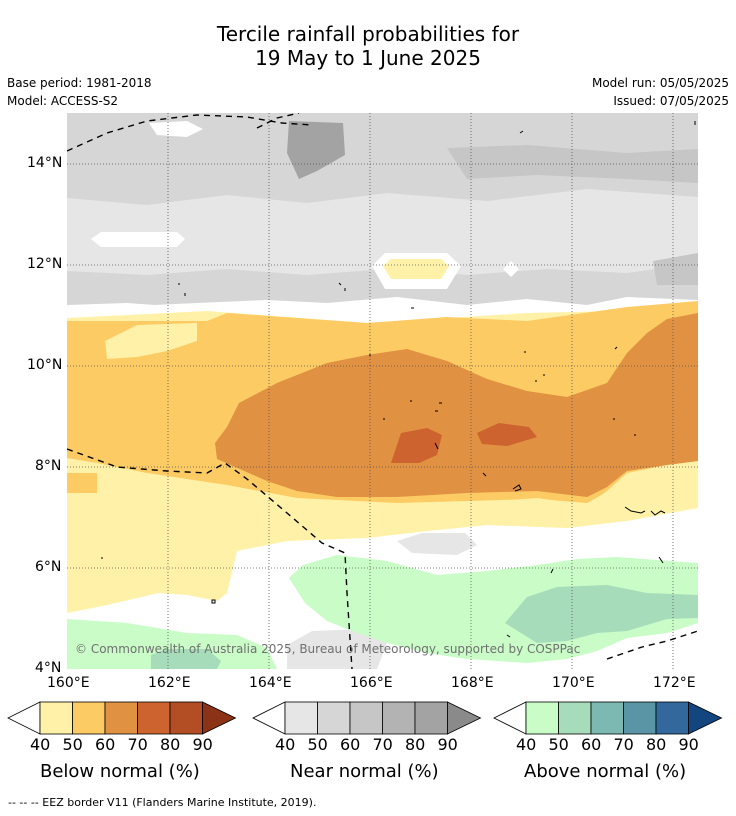  Describe the element at coordinates (364, 771) in the screenshot. I see `near-normal-label: Near normal (%)` at that location.